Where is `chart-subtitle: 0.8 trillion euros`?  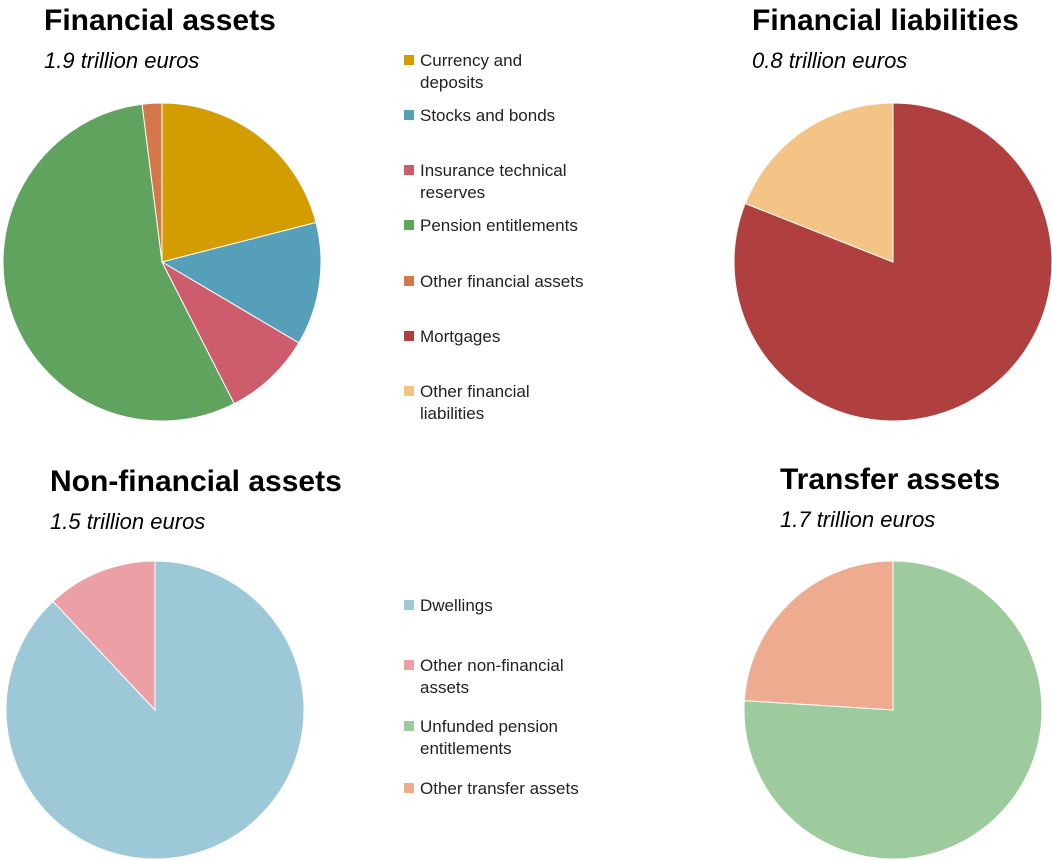
chart-subtitle: 0.8 trillion euros is located at coordinates (829, 60).